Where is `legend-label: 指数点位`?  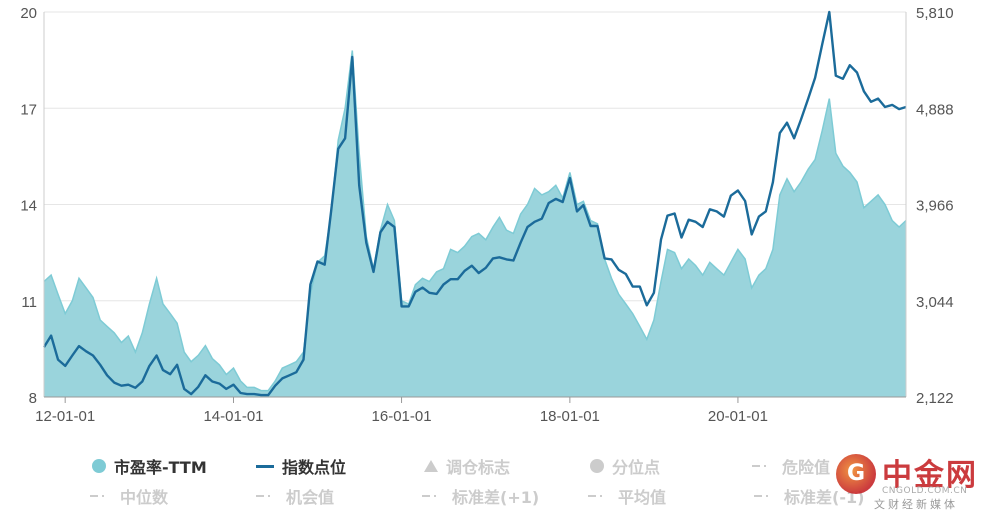 legend-label: 指数点位 is located at coordinates (314, 467).